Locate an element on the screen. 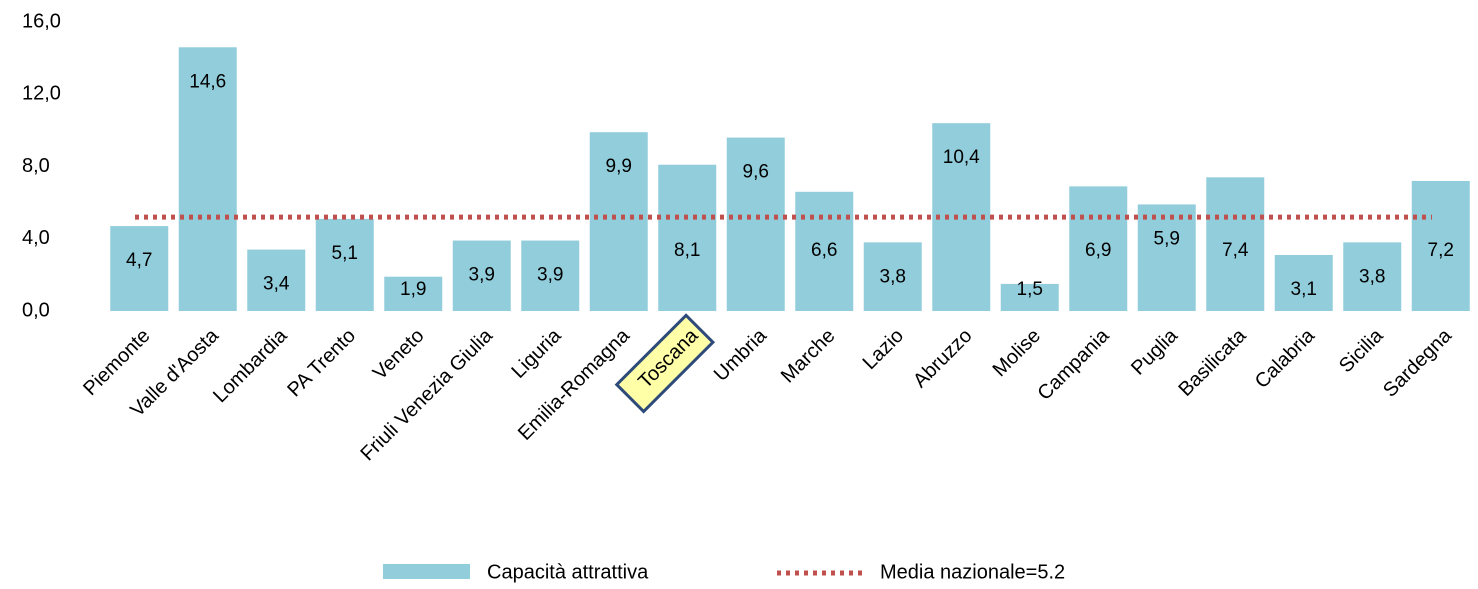 The width and height of the screenshot is (1478, 589). x-tick-label: Basilicata is located at coordinates (1212, 362).